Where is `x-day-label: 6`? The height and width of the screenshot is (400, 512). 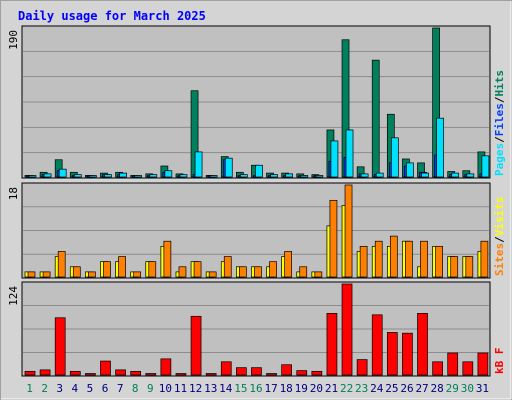
x-day-label: 6 is located at coordinates (105, 388).